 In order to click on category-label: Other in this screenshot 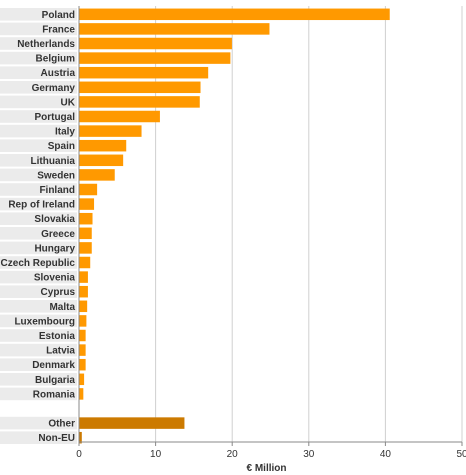, I will do `click(61, 424)`.